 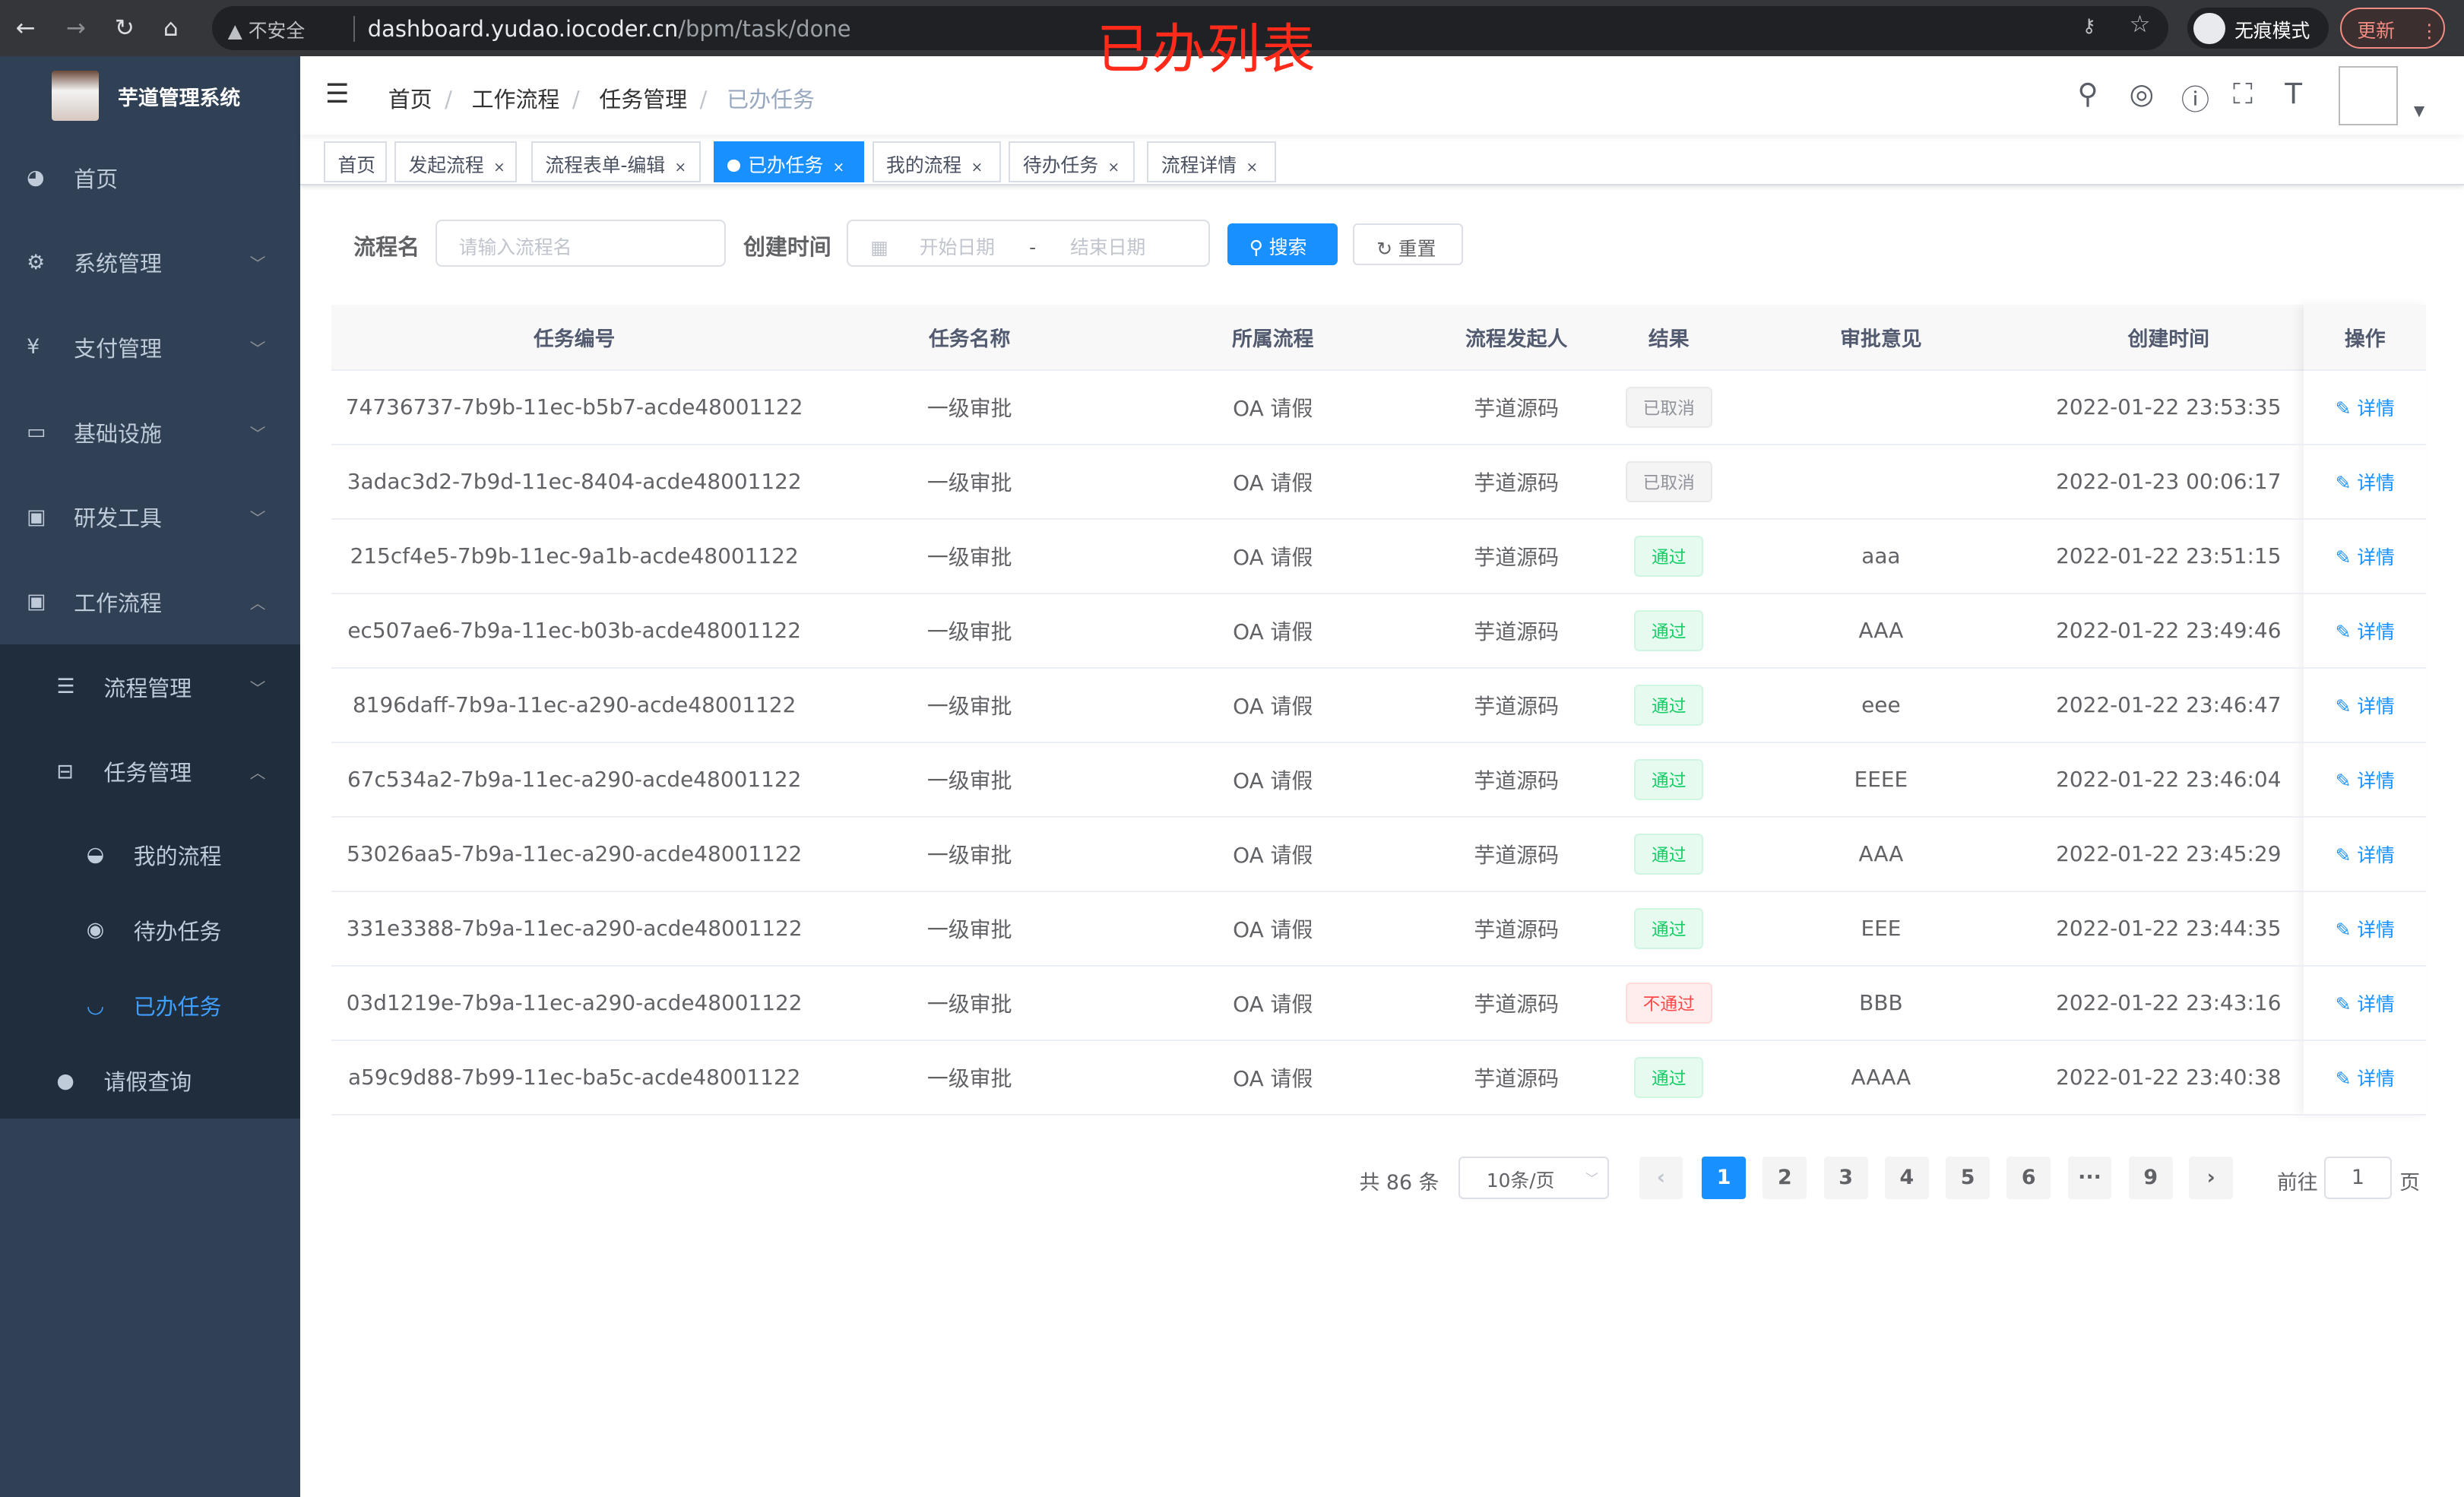 I want to click on page-button: 6, so click(x=2028, y=1177).